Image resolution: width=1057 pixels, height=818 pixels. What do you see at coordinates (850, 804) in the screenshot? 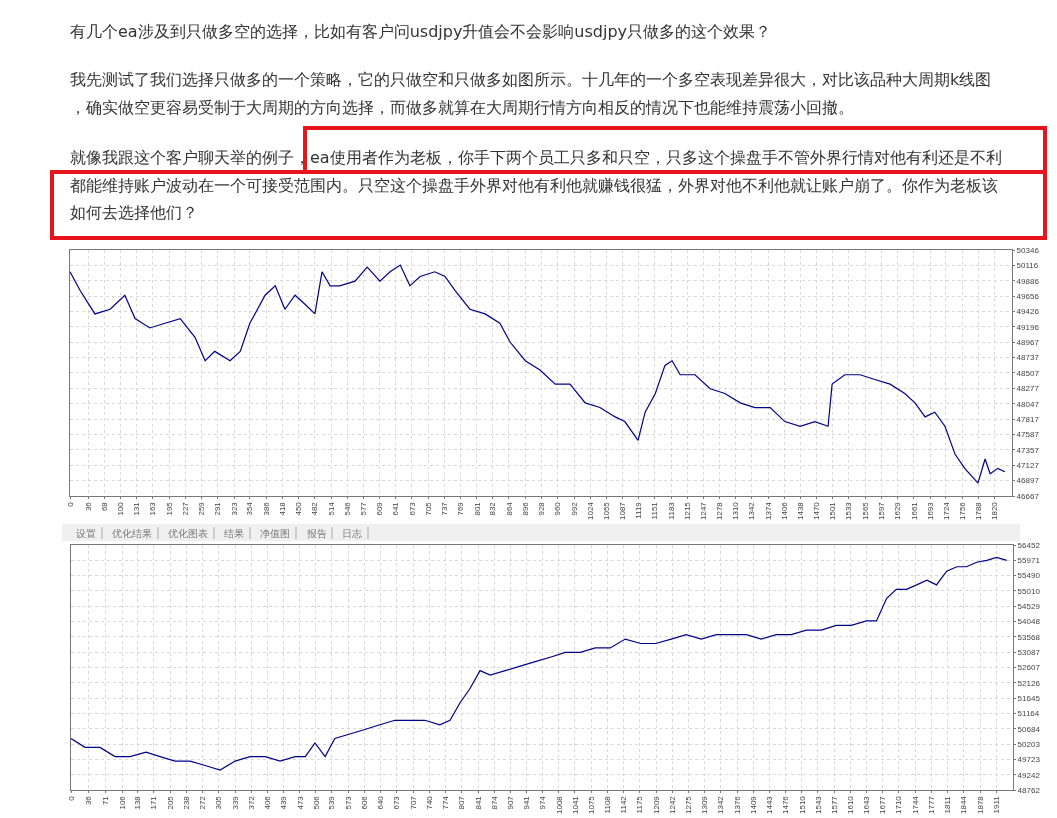
I see `x-tick-label: 1610` at bounding box center [850, 804].